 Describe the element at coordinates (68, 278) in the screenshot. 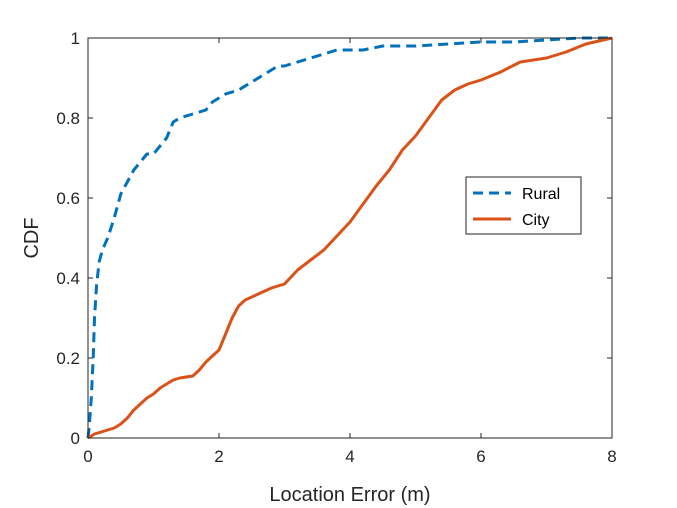

I see `y-tick-label: 0.4` at that location.